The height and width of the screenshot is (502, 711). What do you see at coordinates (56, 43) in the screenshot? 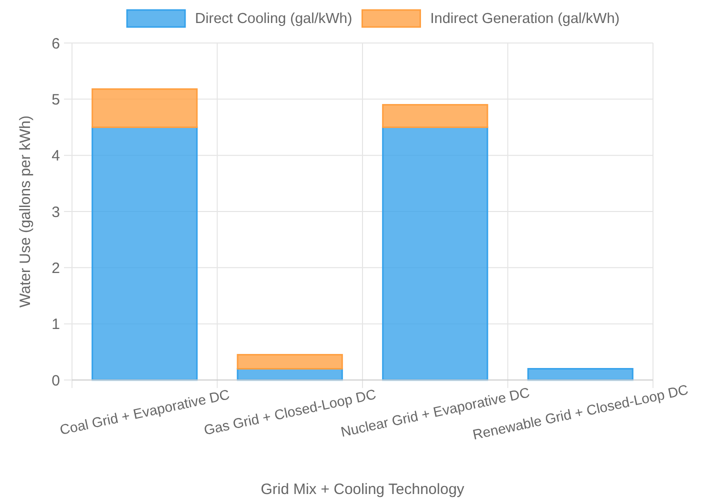
I see `y-tick-label: 6` at bounding box center [56, 43].